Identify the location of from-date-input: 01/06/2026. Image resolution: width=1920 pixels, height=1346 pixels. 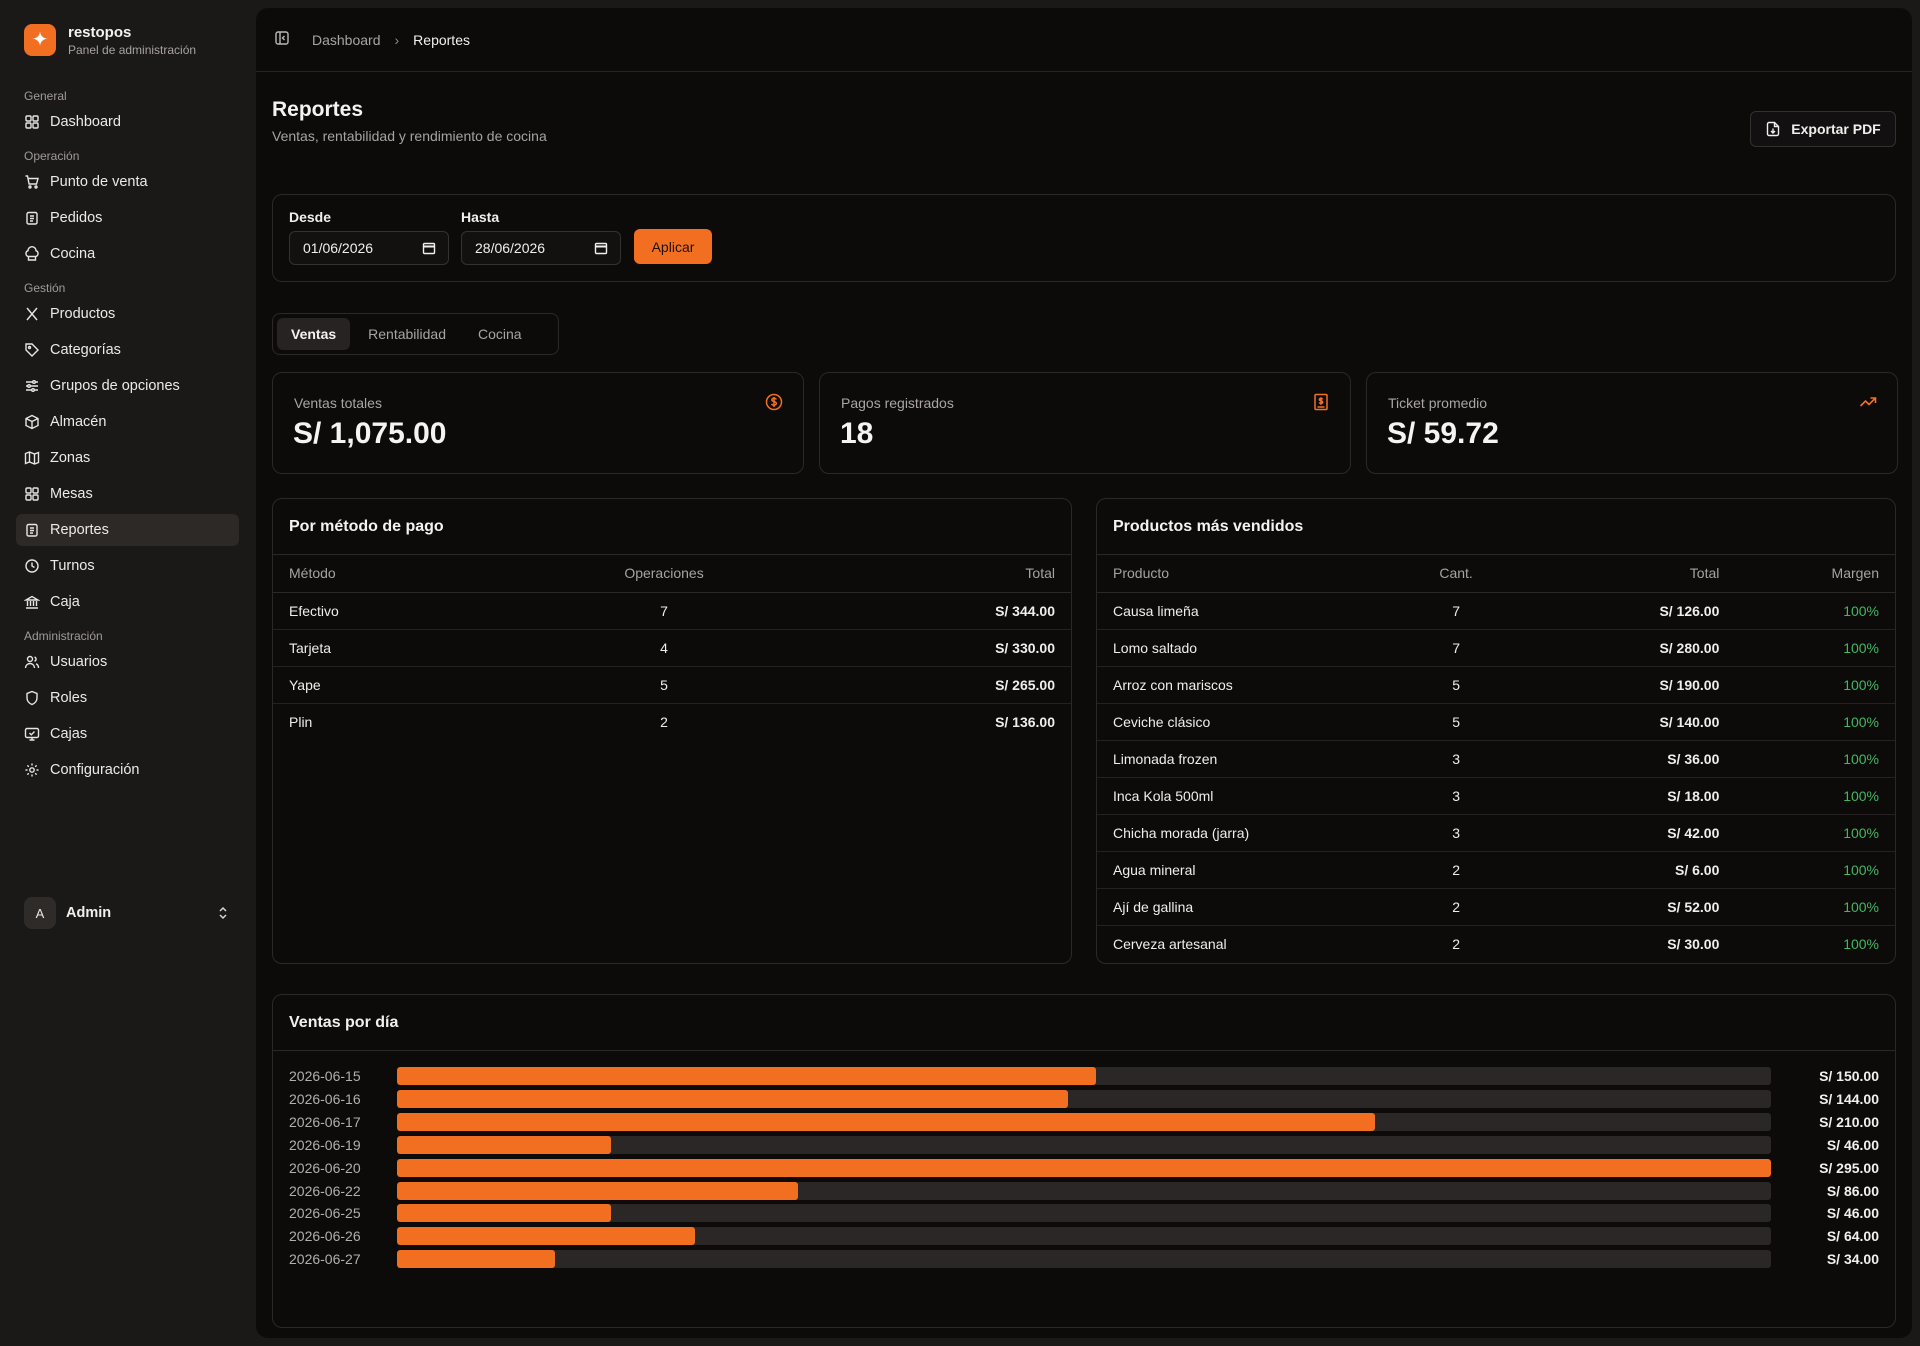
(369, 248).